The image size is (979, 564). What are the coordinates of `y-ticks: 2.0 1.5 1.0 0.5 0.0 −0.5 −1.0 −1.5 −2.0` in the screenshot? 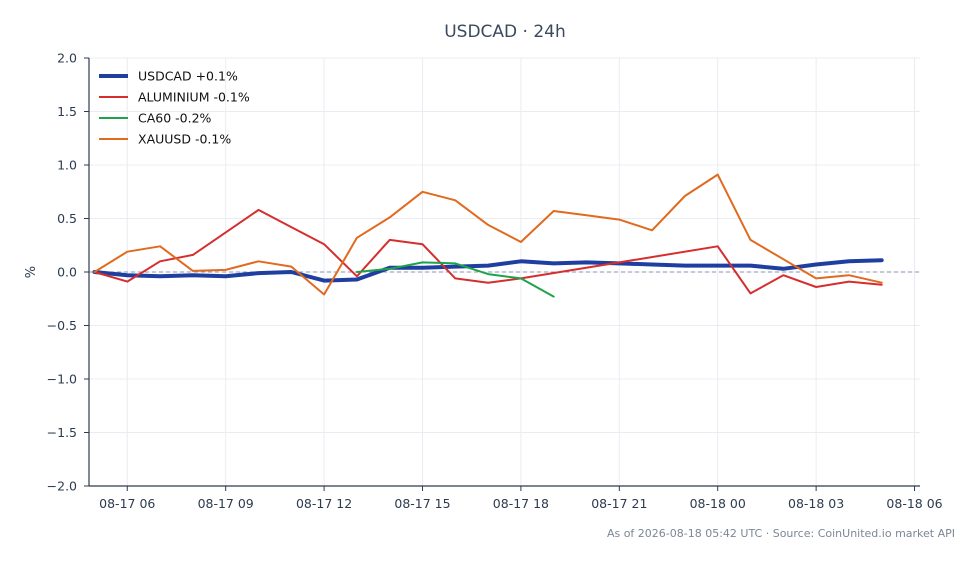 It's located at (68, 272).